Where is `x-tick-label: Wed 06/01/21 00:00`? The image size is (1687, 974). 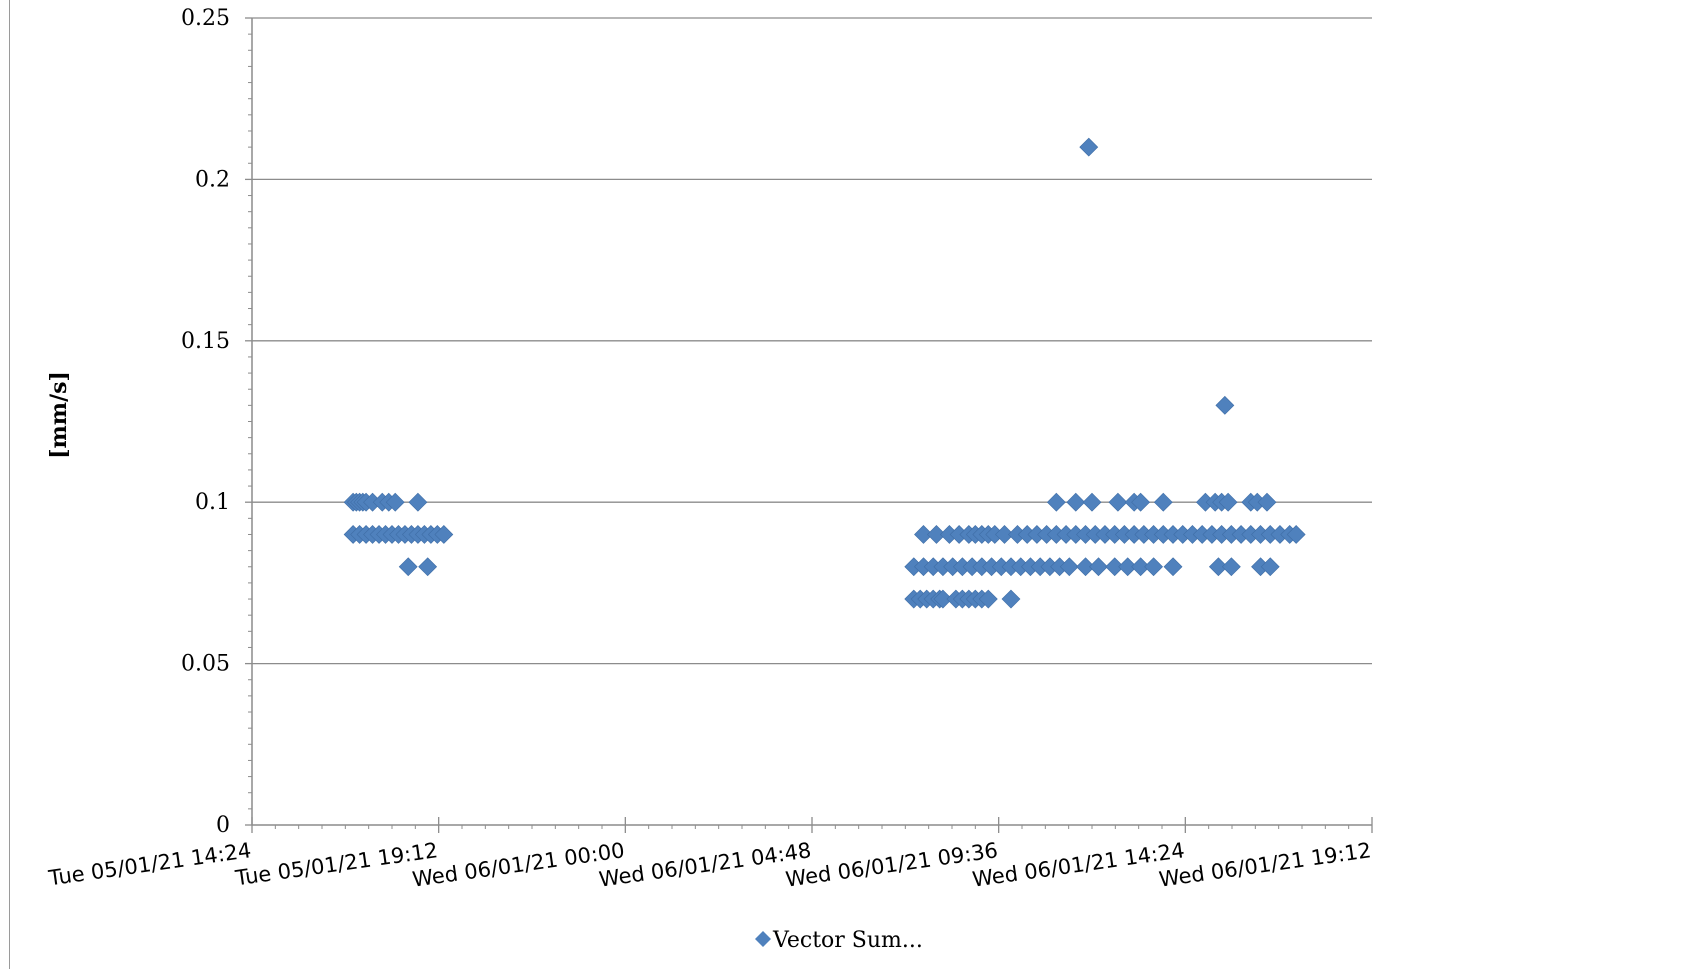
x-tick-label: Wed 06/01/21 00:00 is located at coordinates (518, 865).